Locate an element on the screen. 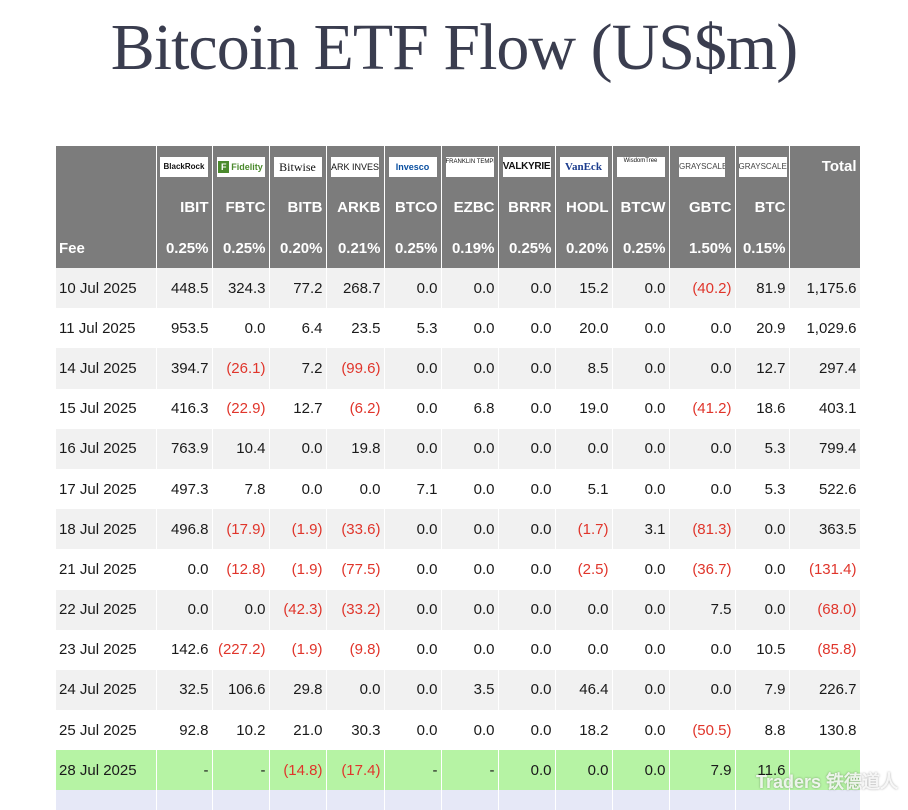 This screenshot has width=908, height=810. flow-cell: 19.0 is located at coordinates (584, 408).